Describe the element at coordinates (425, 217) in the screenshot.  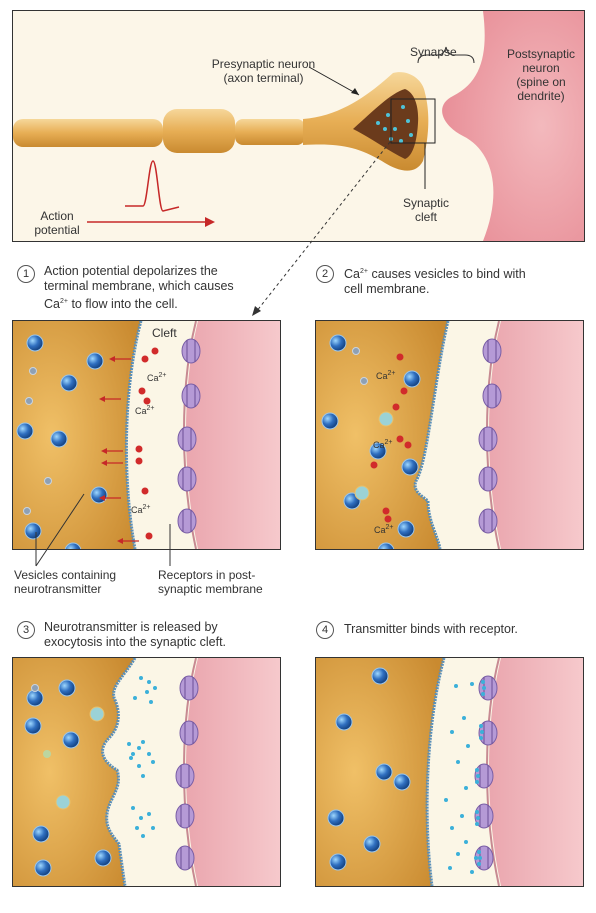
I see `synaptic-cleft-line2: cleft` at that location.